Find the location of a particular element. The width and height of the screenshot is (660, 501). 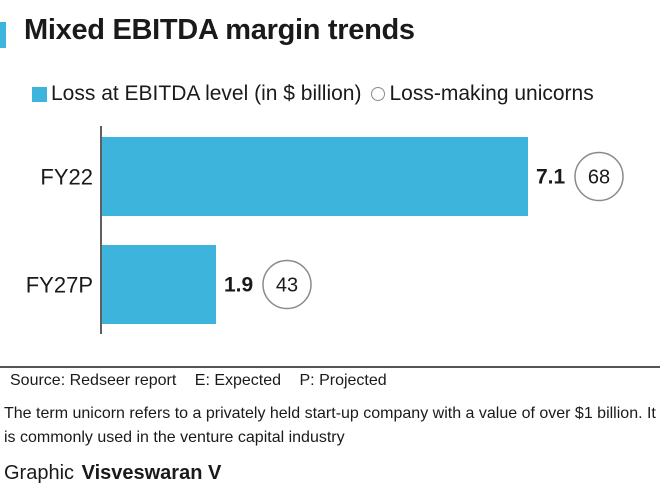

graphic-credit: Graphic Visveswaran V is located at coordinates (112, 473).